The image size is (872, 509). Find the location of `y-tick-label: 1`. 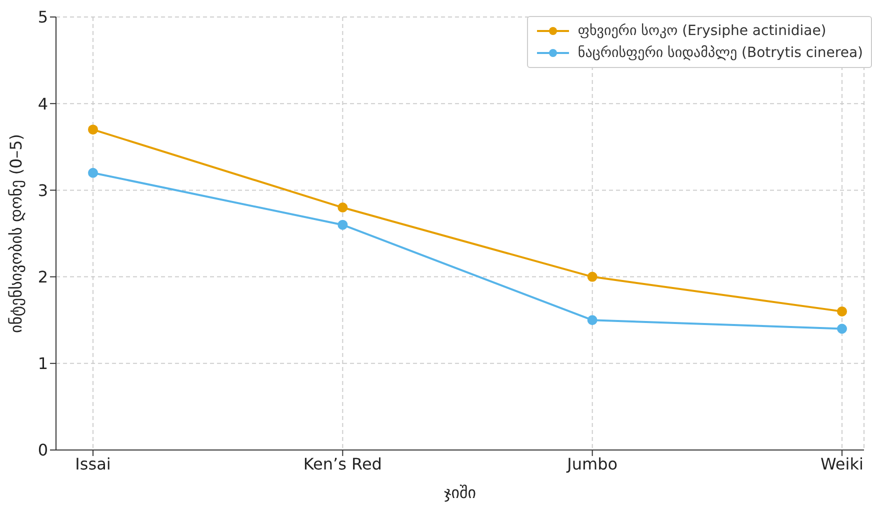

y-tick-label: 1 is located at coordinates (43, 364).